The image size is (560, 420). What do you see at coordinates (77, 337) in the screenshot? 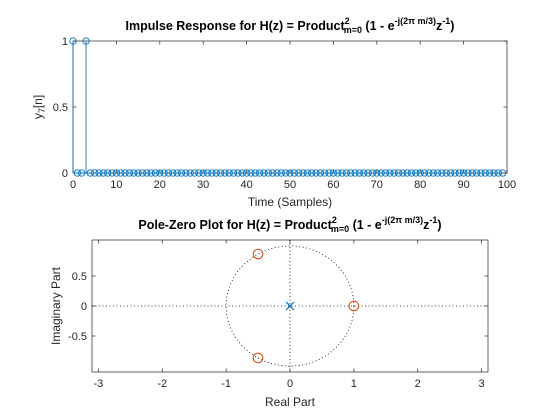
I see `pole-zero-ytick-label: -0.5` at bounding box center [77, 337].